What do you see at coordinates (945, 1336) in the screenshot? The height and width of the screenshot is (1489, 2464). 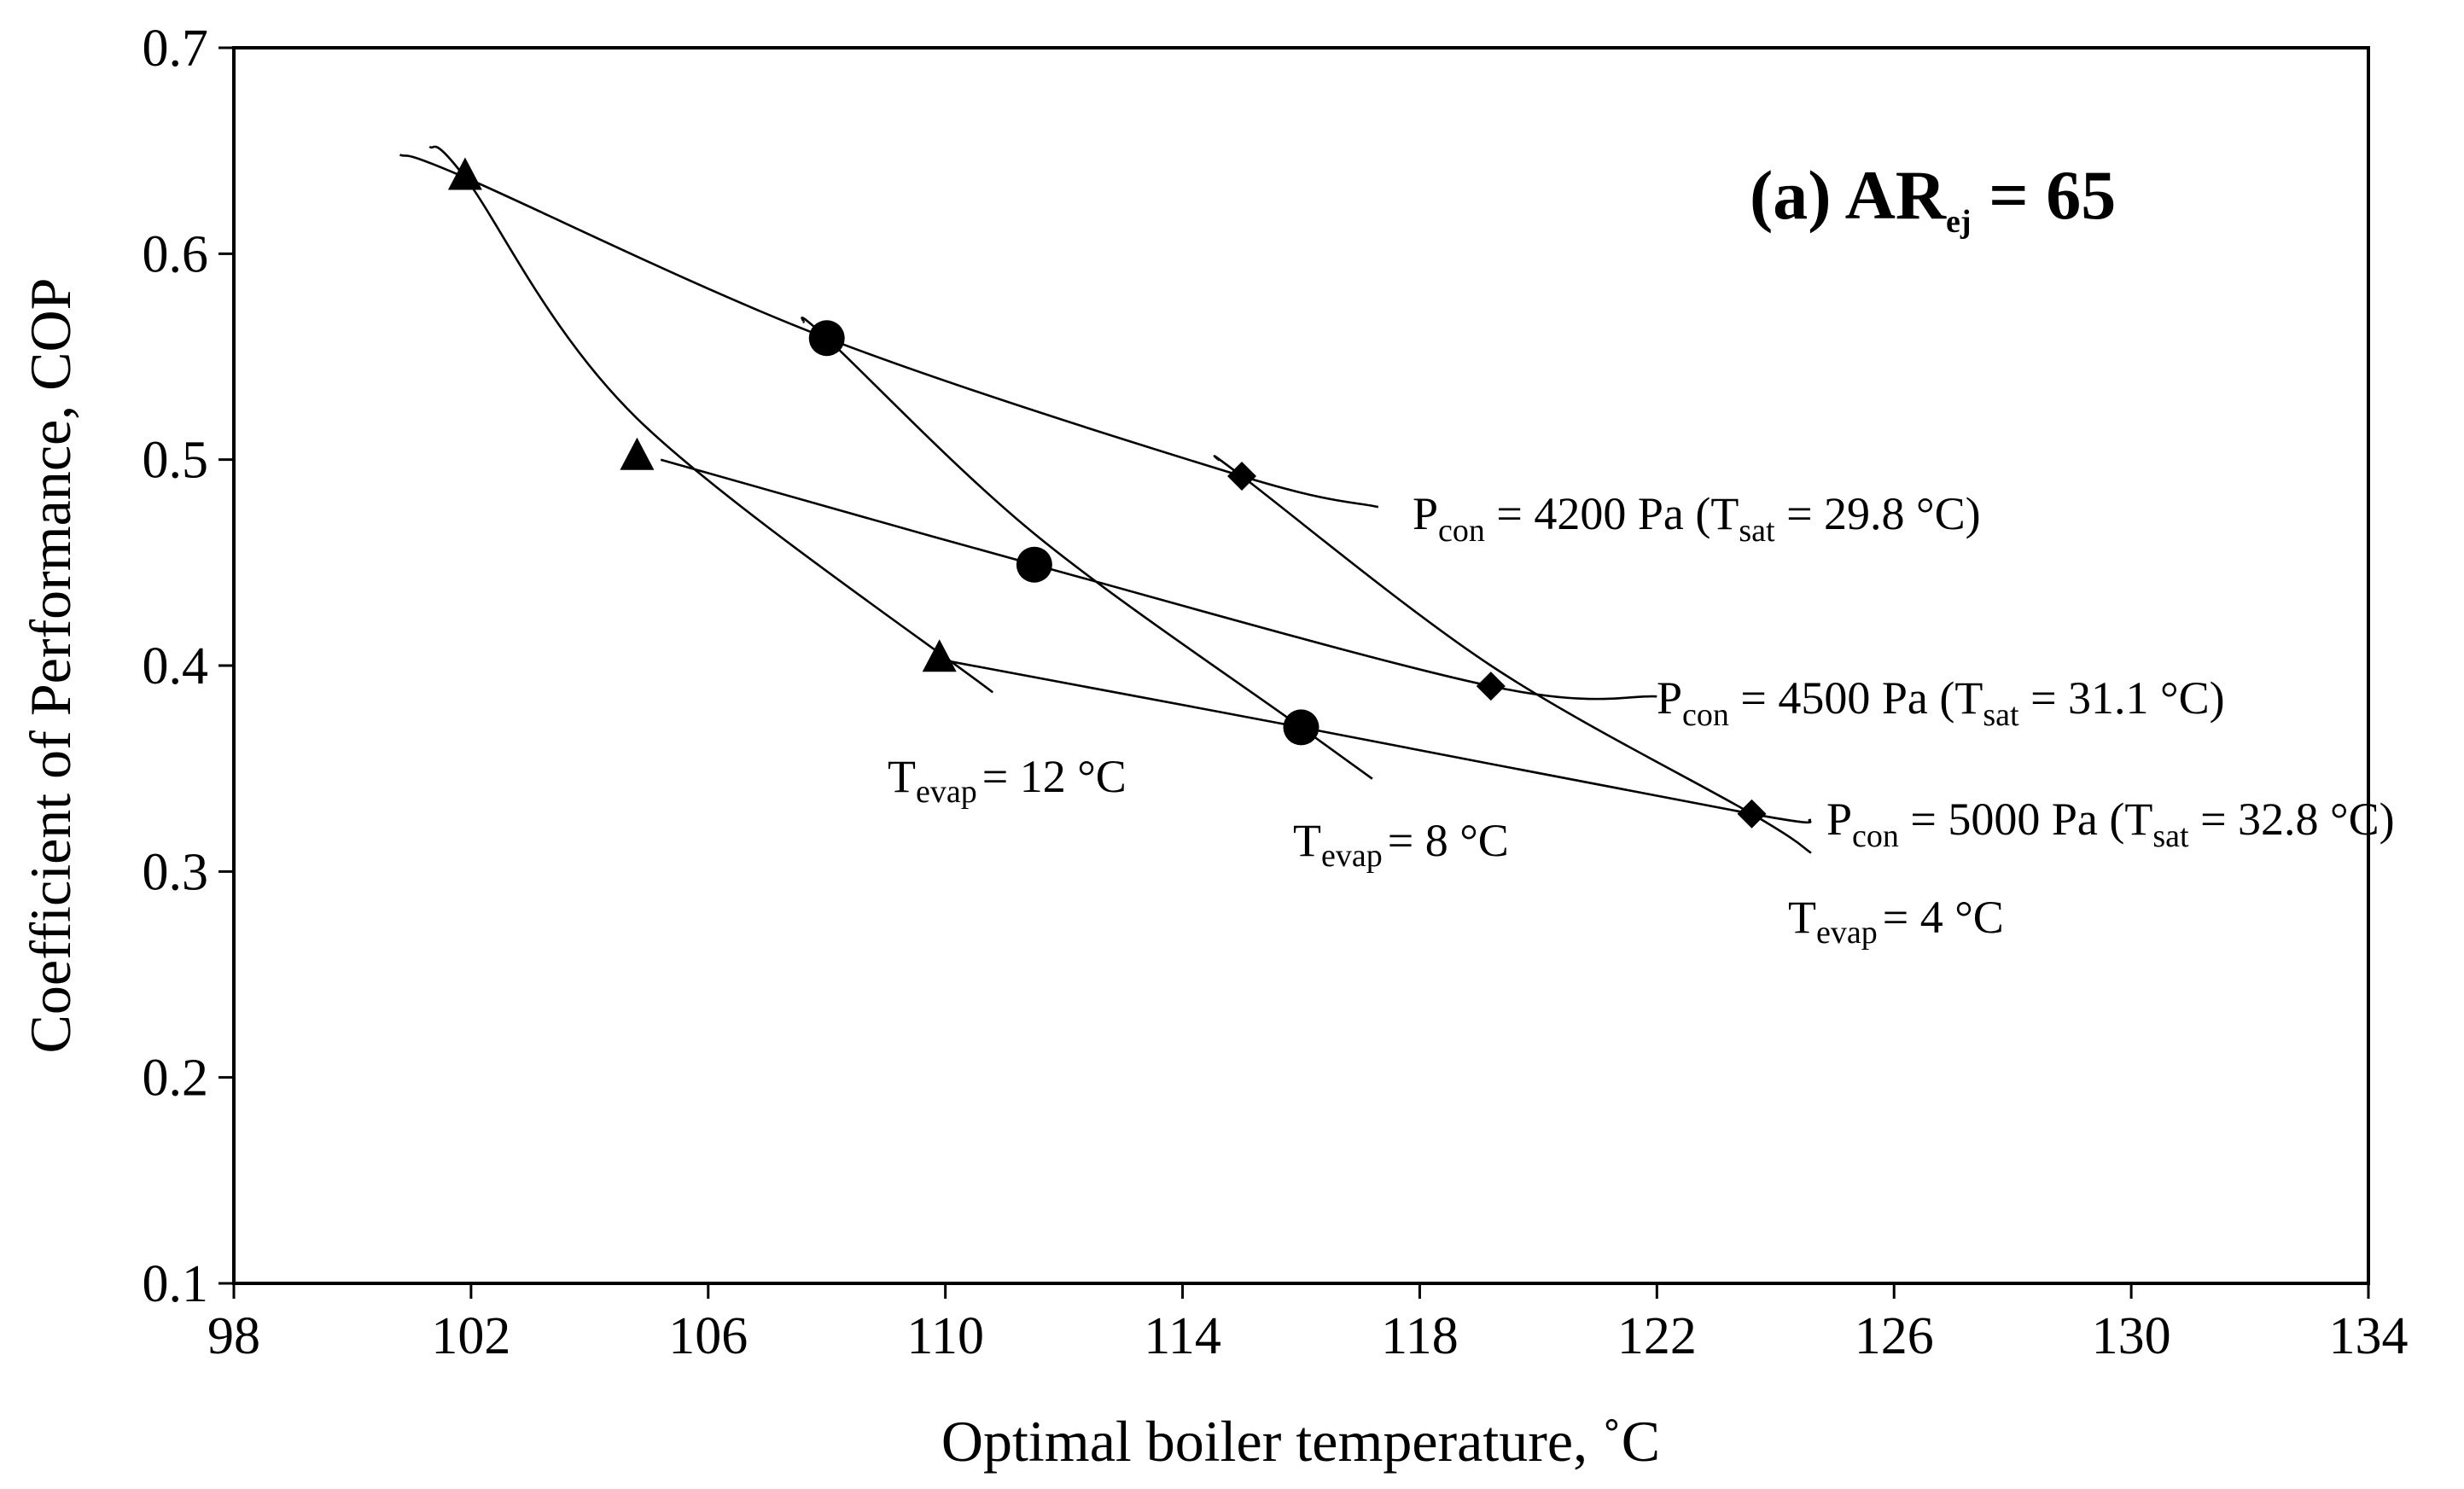 I see `x-tick-label: 110` at bounding box center [945, 1336].